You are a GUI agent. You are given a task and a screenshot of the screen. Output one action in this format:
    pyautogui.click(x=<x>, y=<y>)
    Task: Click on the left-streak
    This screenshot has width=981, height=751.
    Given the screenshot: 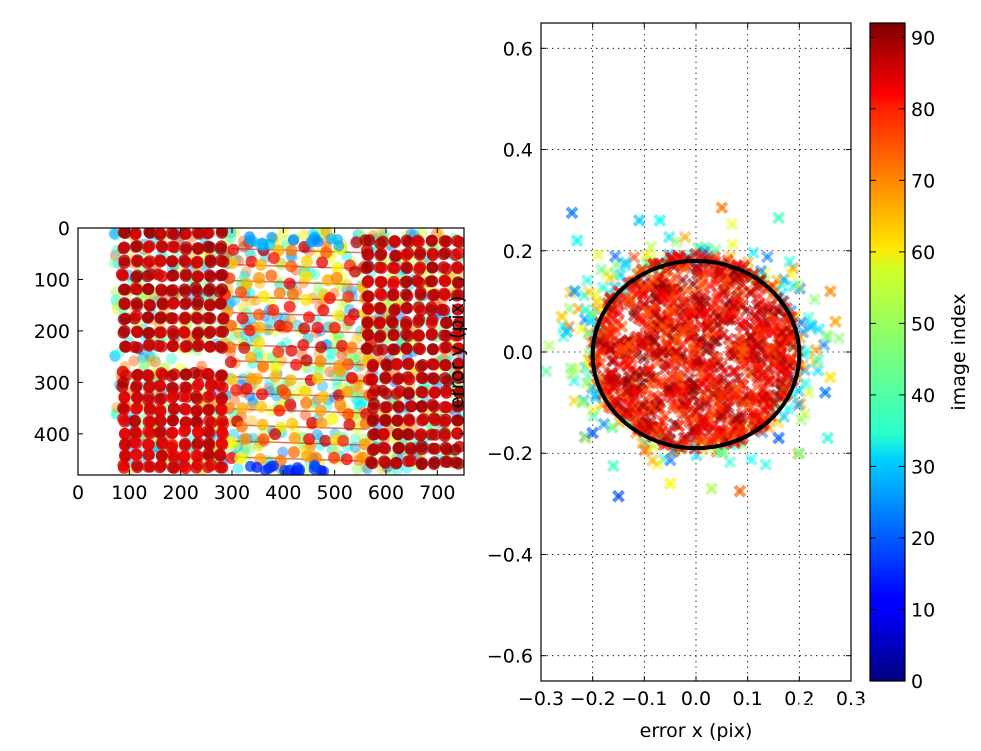 What is the action you would take?
    pyautogui.click(x=298, y=298)
    